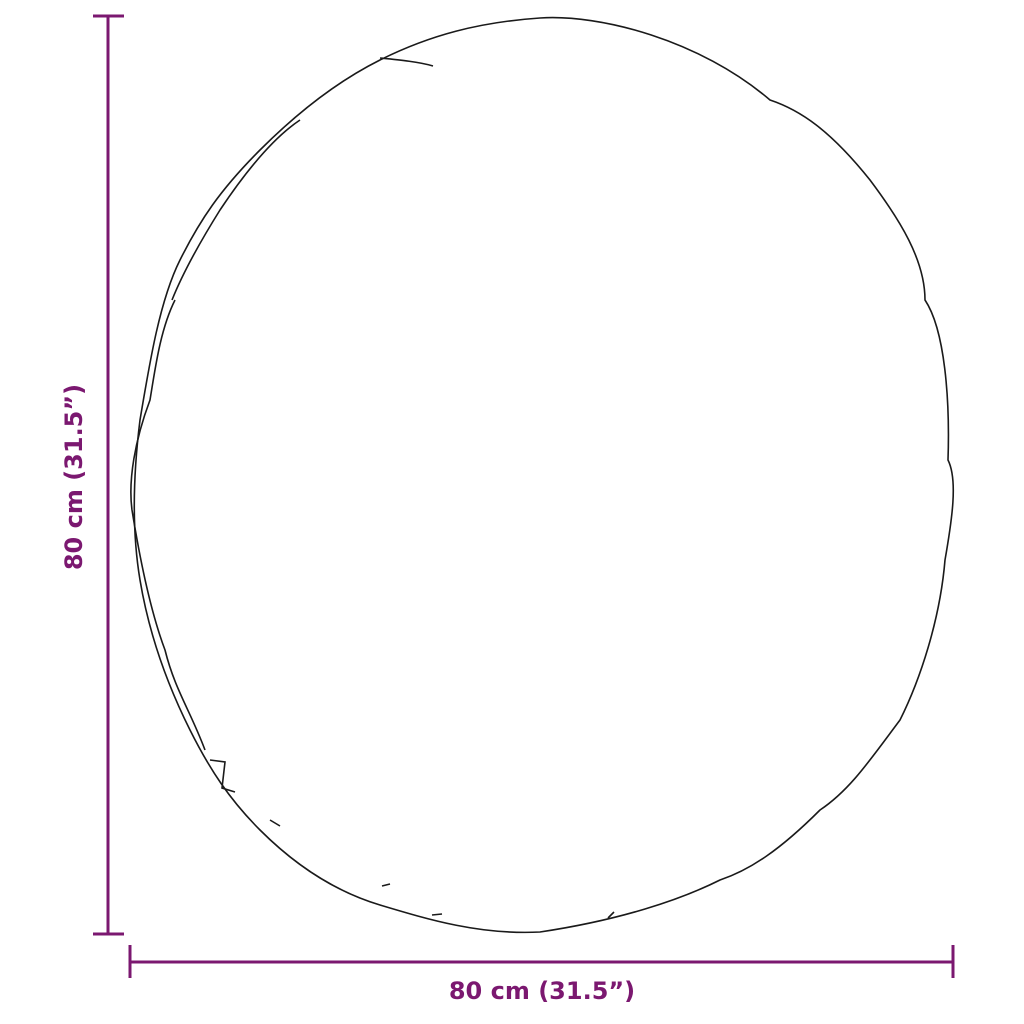 This screenshot has height=1024, width=1024. I want to click on height-dimension-line, so click(108, 475).